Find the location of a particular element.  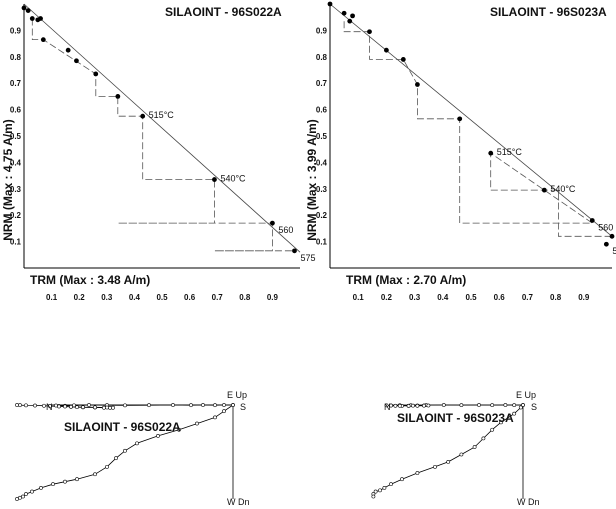

y-tick-3: 0.4 is located at coordinates (16, 162).